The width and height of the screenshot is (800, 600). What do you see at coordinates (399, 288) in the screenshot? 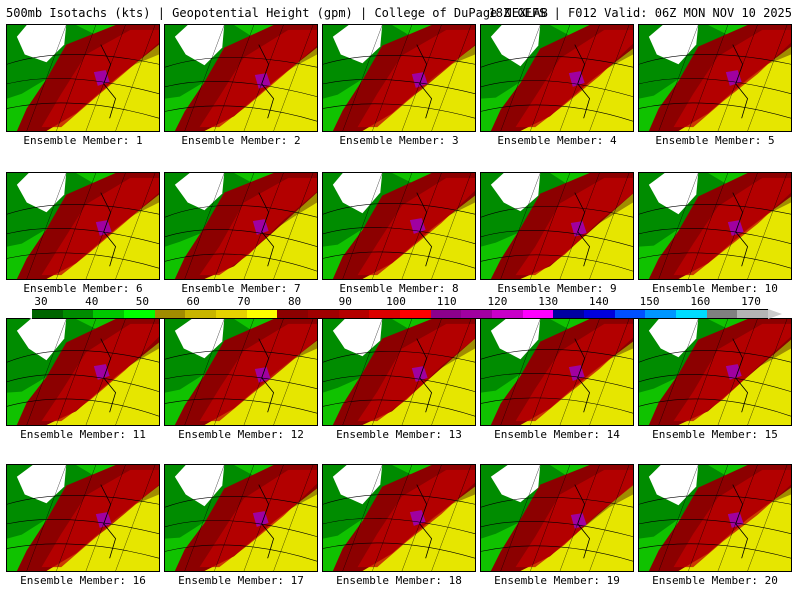
I see `ensemble-member-label: Ensemble Member: 8` at bounding box center [399, 288].